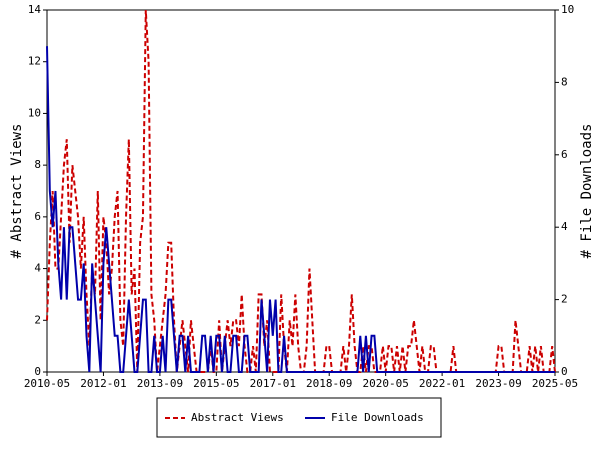 This screenshot has height=455, width=600. What do you see at coordinates (564, 299) in the screenshot?
I see `y2-tick-label: 2` at bounding box center [564, 299].